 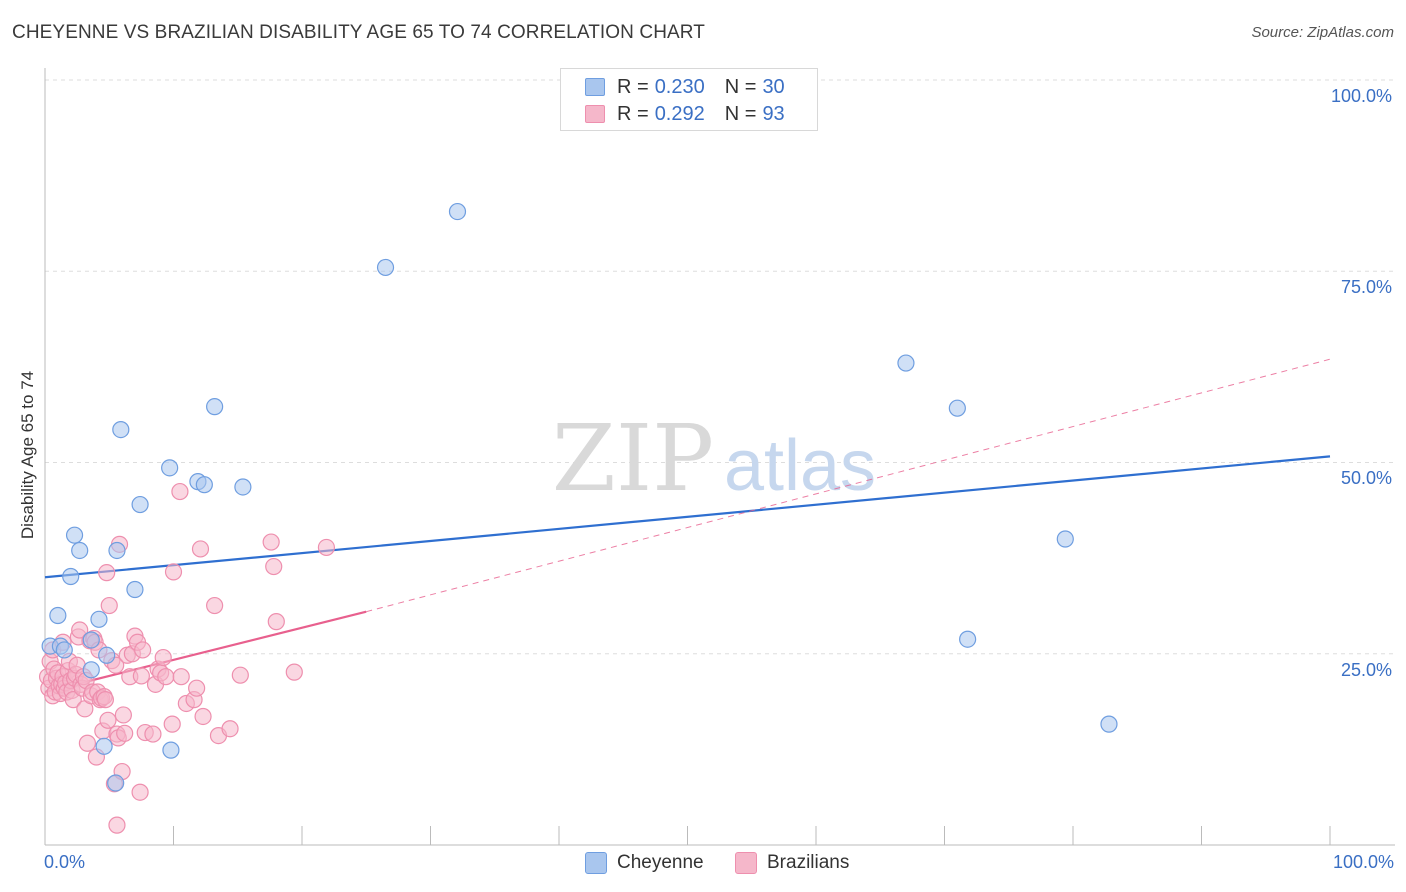 What do you see at coordinates (205, 652) in the screenshot?
I see `brazilian-trend-line` at bounding box center [205, 652].